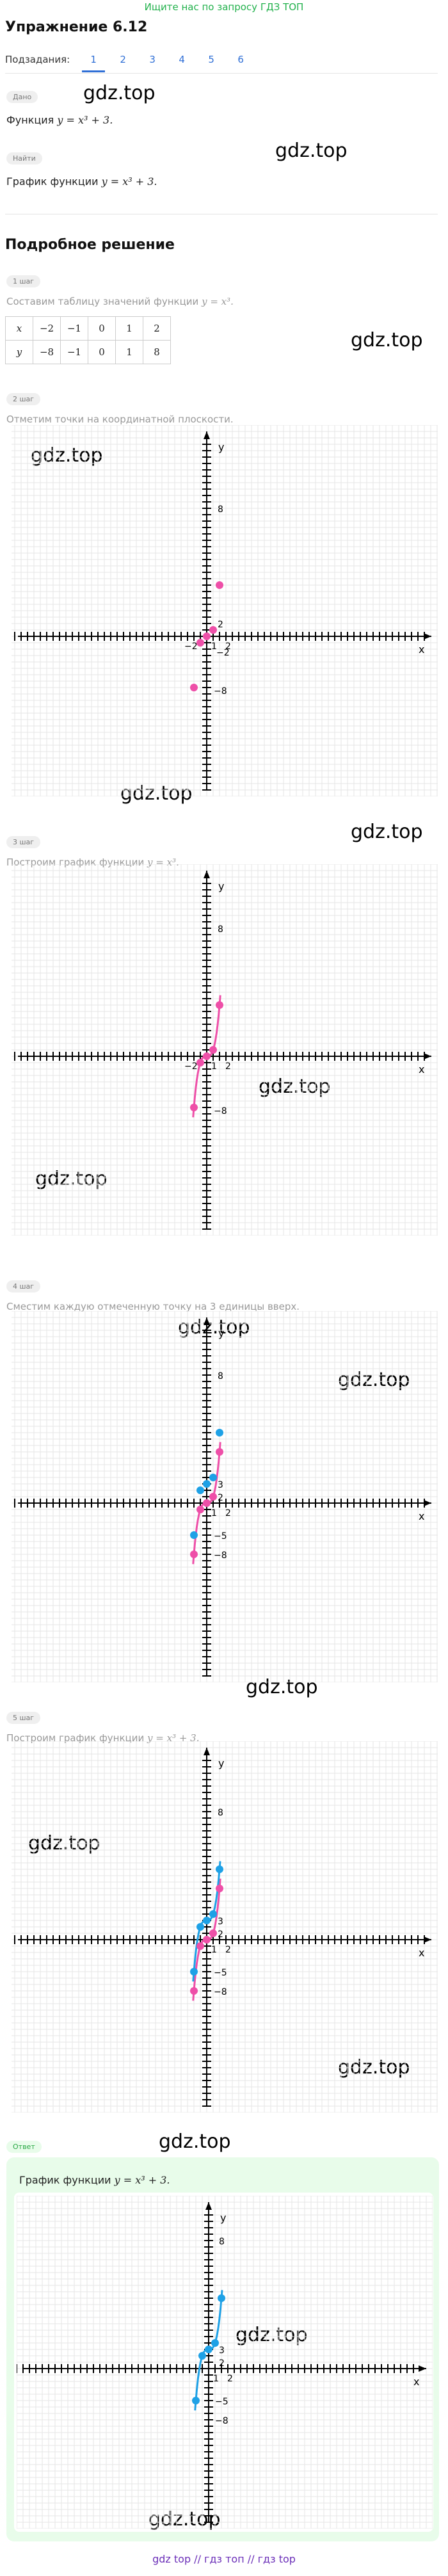 The image size is (448, 2576). Describe the element at coordinates (23, 1718) in the screenshot. I see `step-5-badge: 5 шаг` at that location.